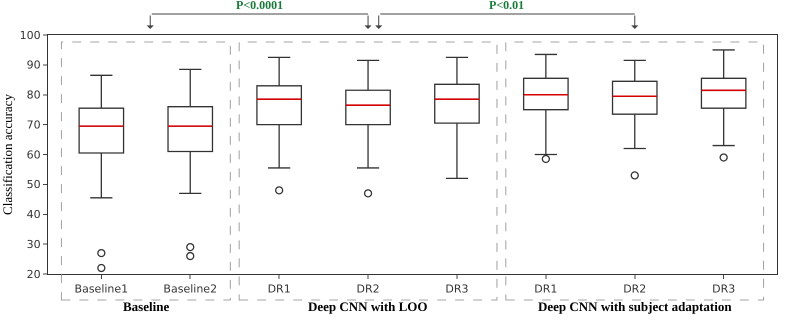 The width and height of the screenshot is (785, 328). I want to click on x-tick-label: Baseline2, so click(190, 289).